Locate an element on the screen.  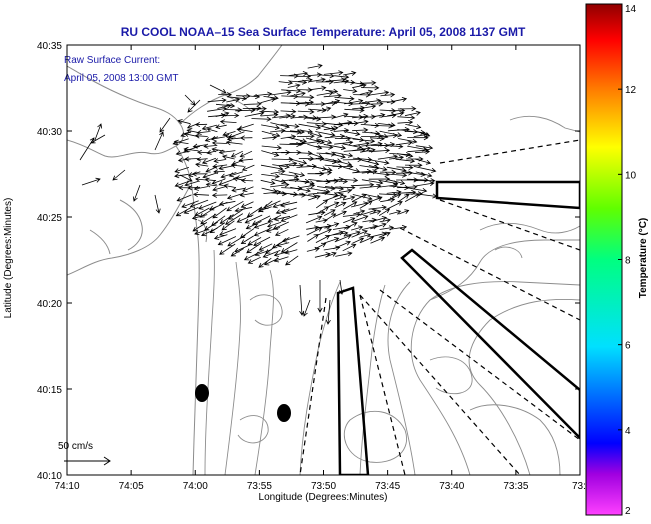
colorbar-tick-label: 10 is located at coordinates (631, 175).